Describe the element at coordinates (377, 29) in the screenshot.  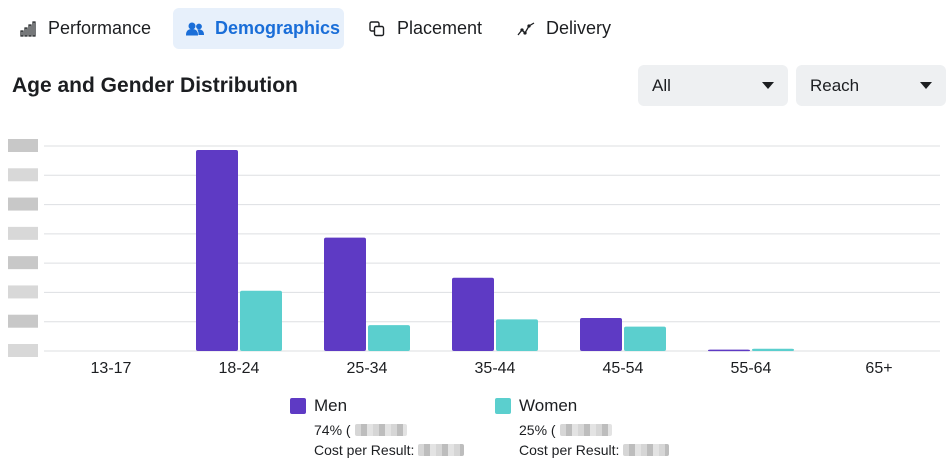
I see `placement-icon` at that location.